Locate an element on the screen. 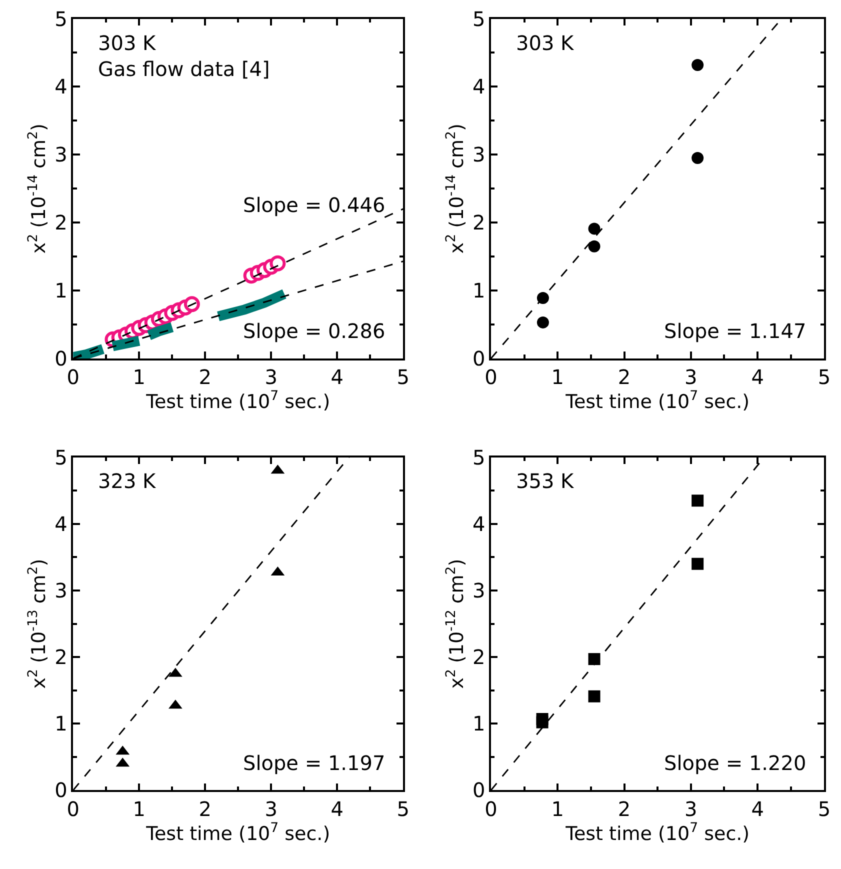  annotation: 323 K is located at coordinates (127, 481).